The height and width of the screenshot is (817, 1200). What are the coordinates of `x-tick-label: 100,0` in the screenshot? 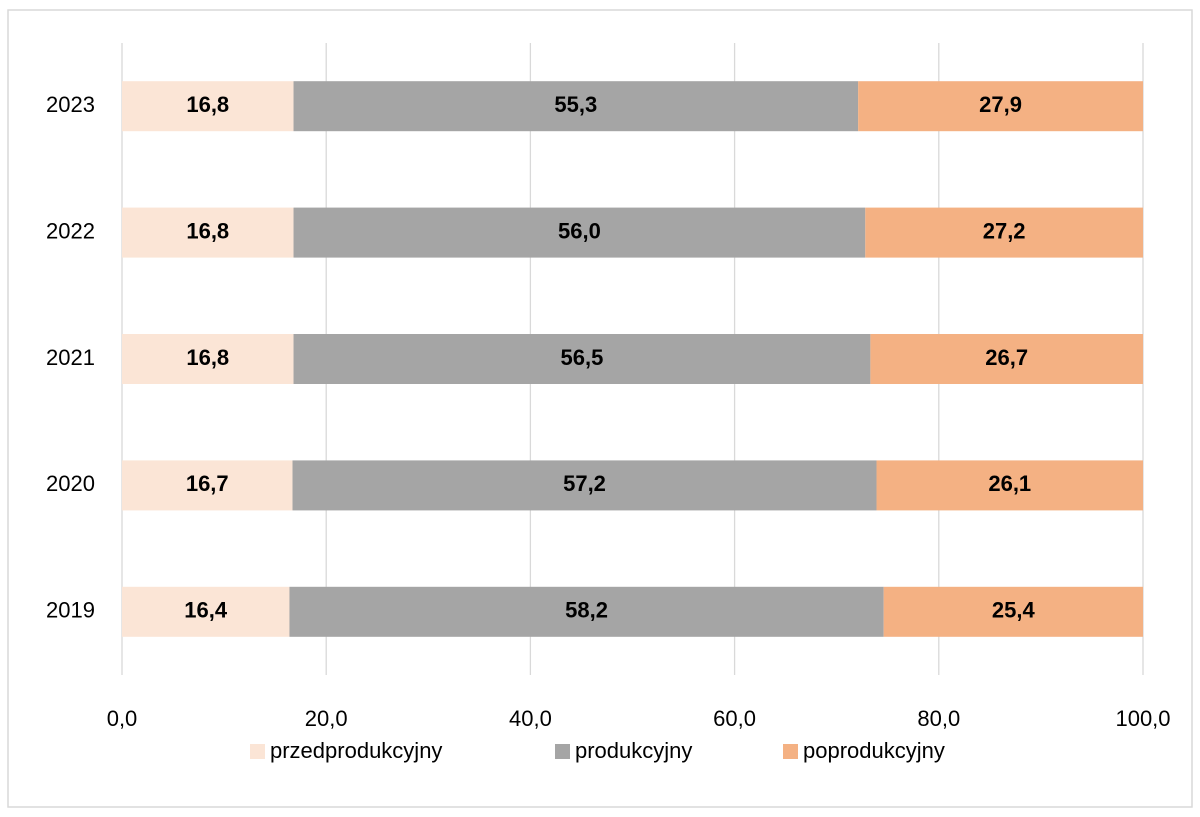 It's located at (1142, 718).